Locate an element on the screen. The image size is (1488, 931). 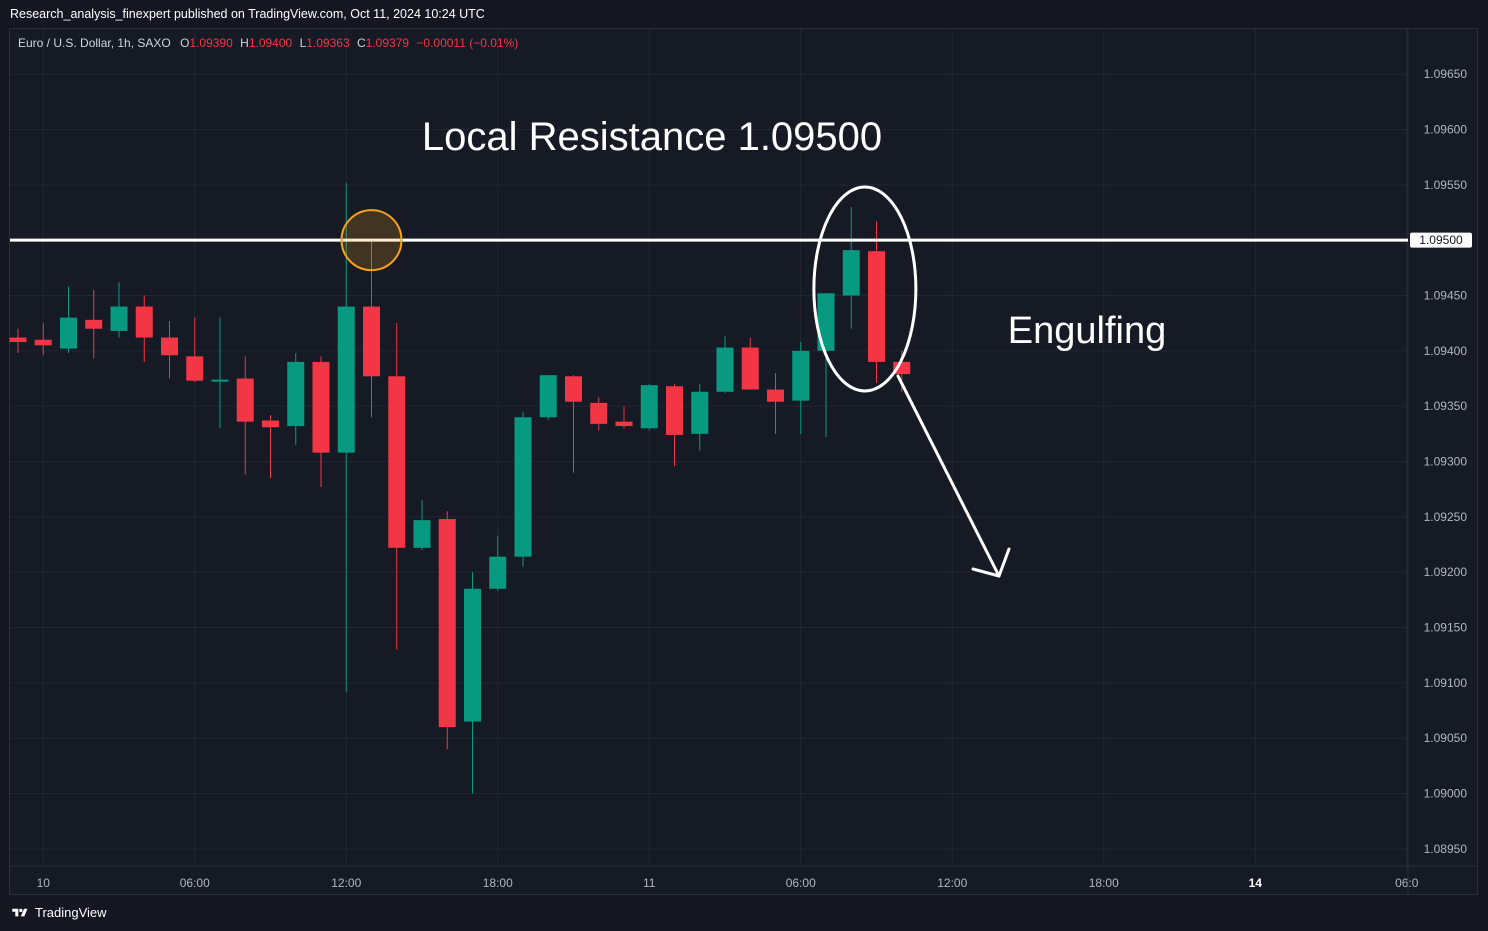
y-tick-label: 1.09100 is located at coordinates (1446, 683).